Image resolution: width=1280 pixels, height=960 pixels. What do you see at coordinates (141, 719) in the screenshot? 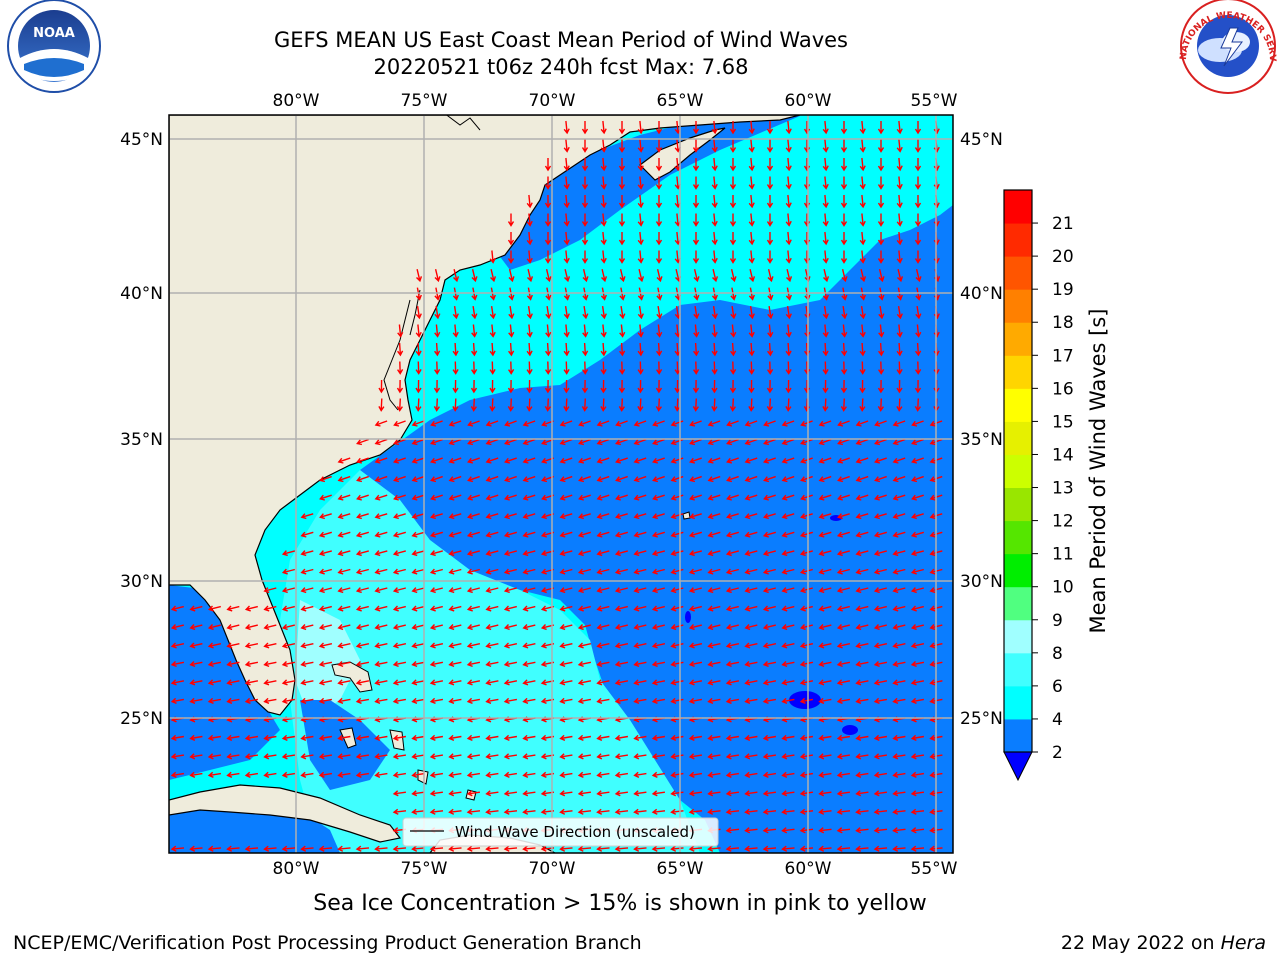
I see `lat-tick-left: 25°N` at bounding box center [141, 719].